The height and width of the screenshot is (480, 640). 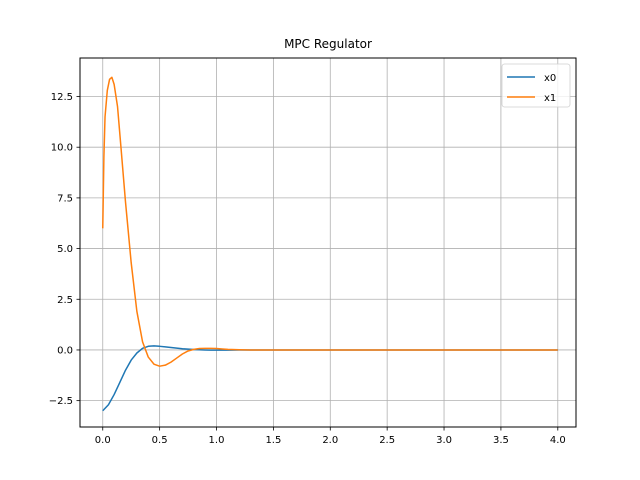 I want to click on chart-title: MPC Regulator, so click(x=328, y=44).